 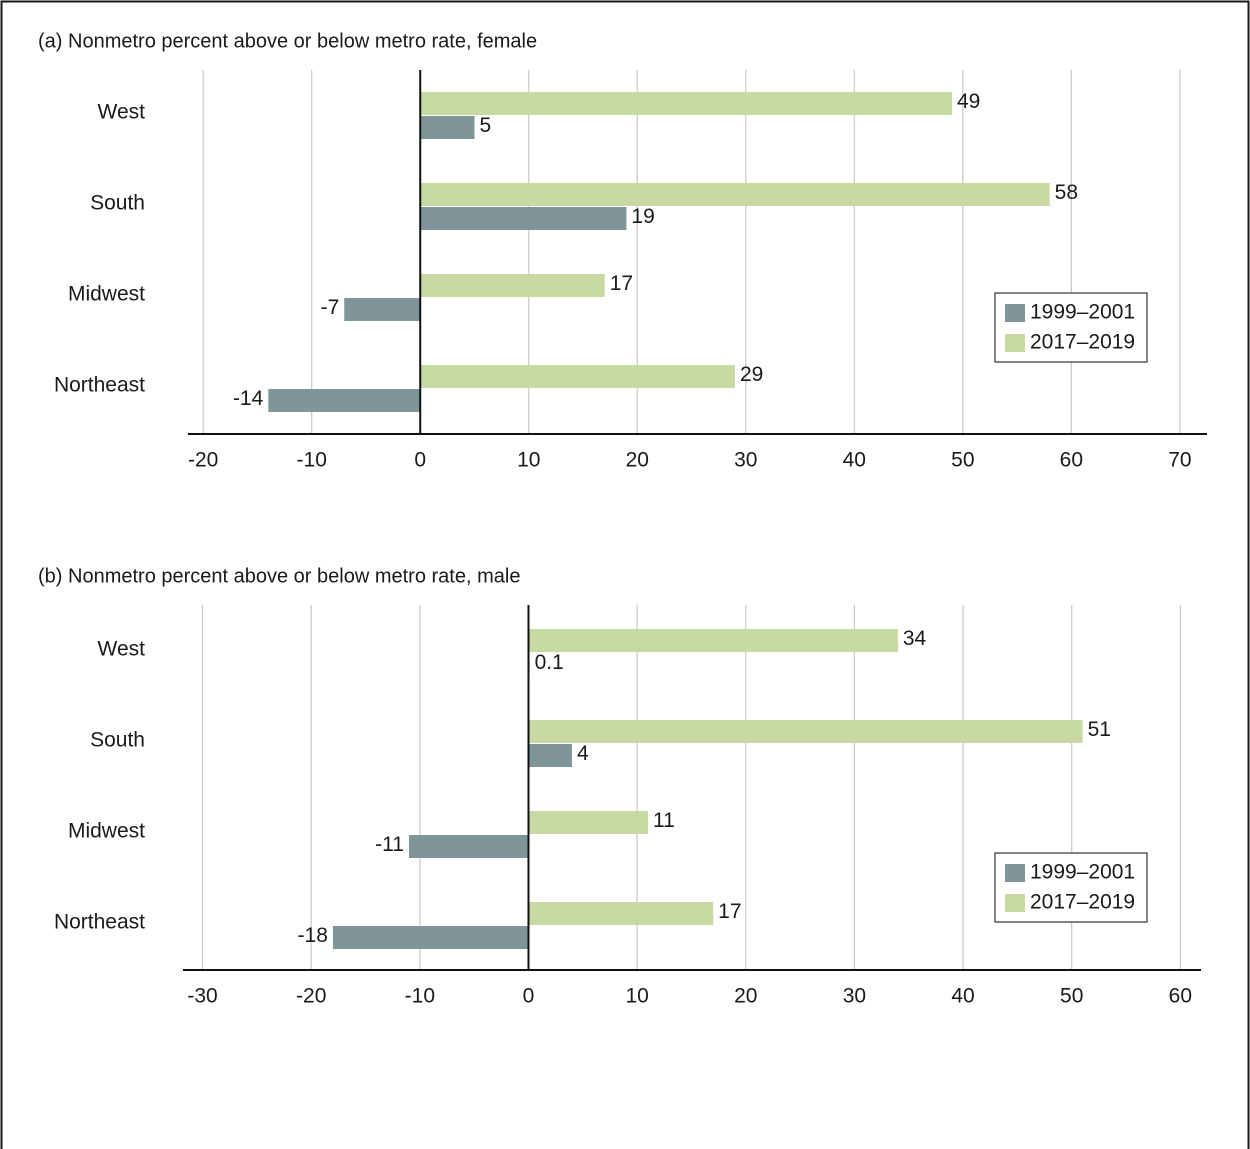 I want to click on data-label: 19, so click(x=642, y=216).